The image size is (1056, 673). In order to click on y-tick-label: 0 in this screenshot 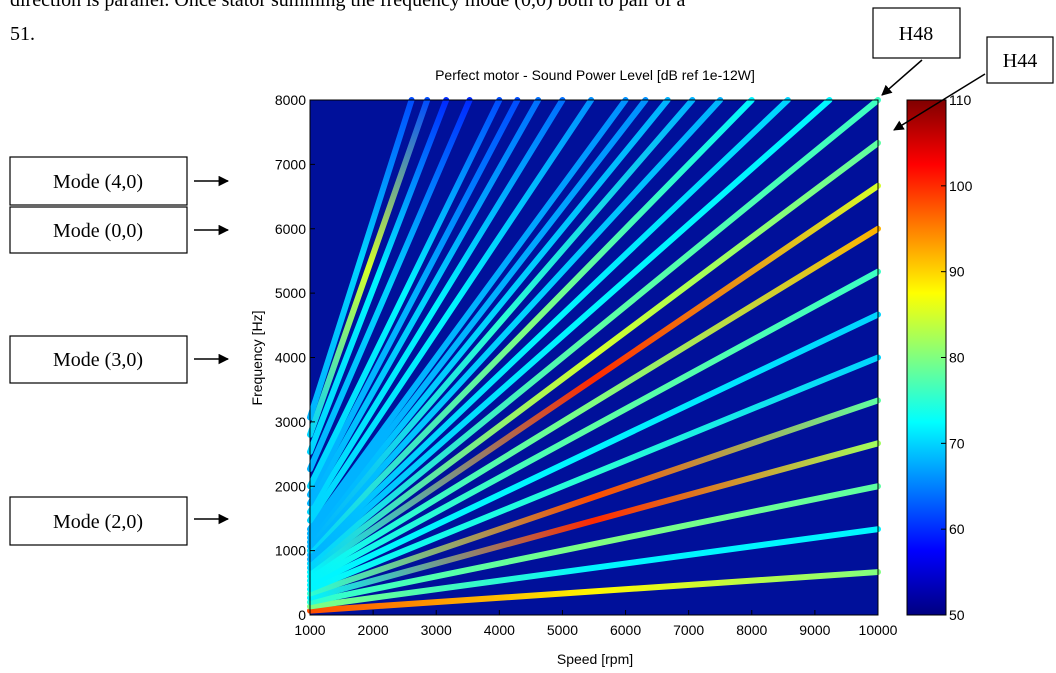, I will do `click(302, 615)`.